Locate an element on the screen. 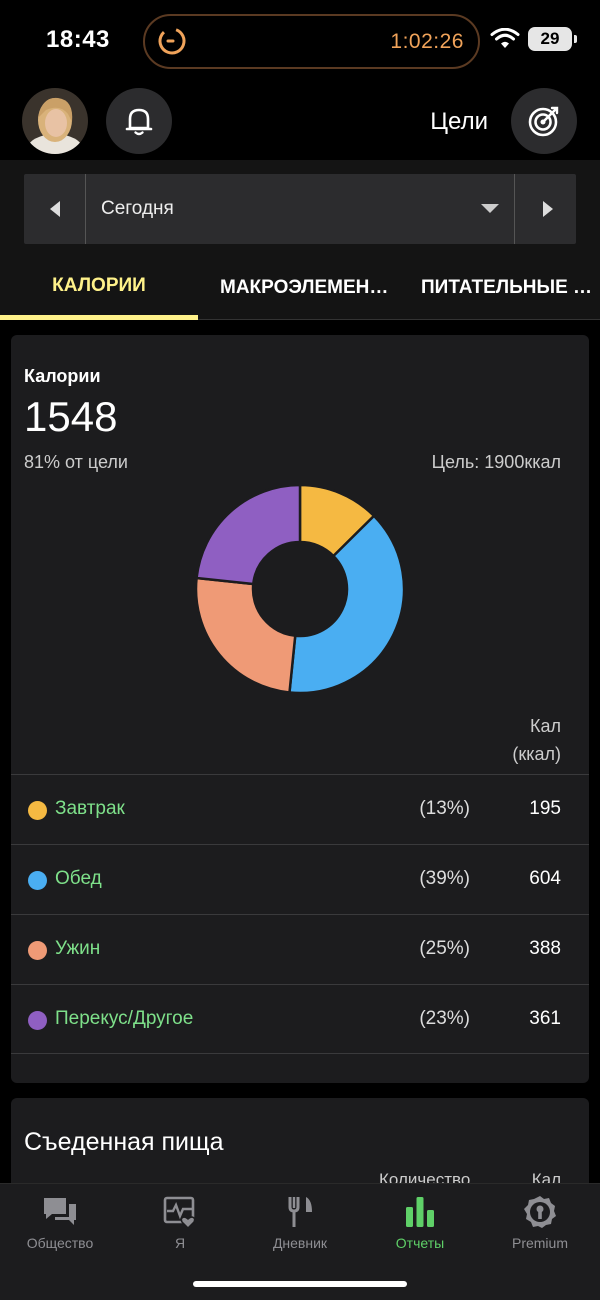  meal-row: Обед (39%) 604 is located at coordinates (300, 879).